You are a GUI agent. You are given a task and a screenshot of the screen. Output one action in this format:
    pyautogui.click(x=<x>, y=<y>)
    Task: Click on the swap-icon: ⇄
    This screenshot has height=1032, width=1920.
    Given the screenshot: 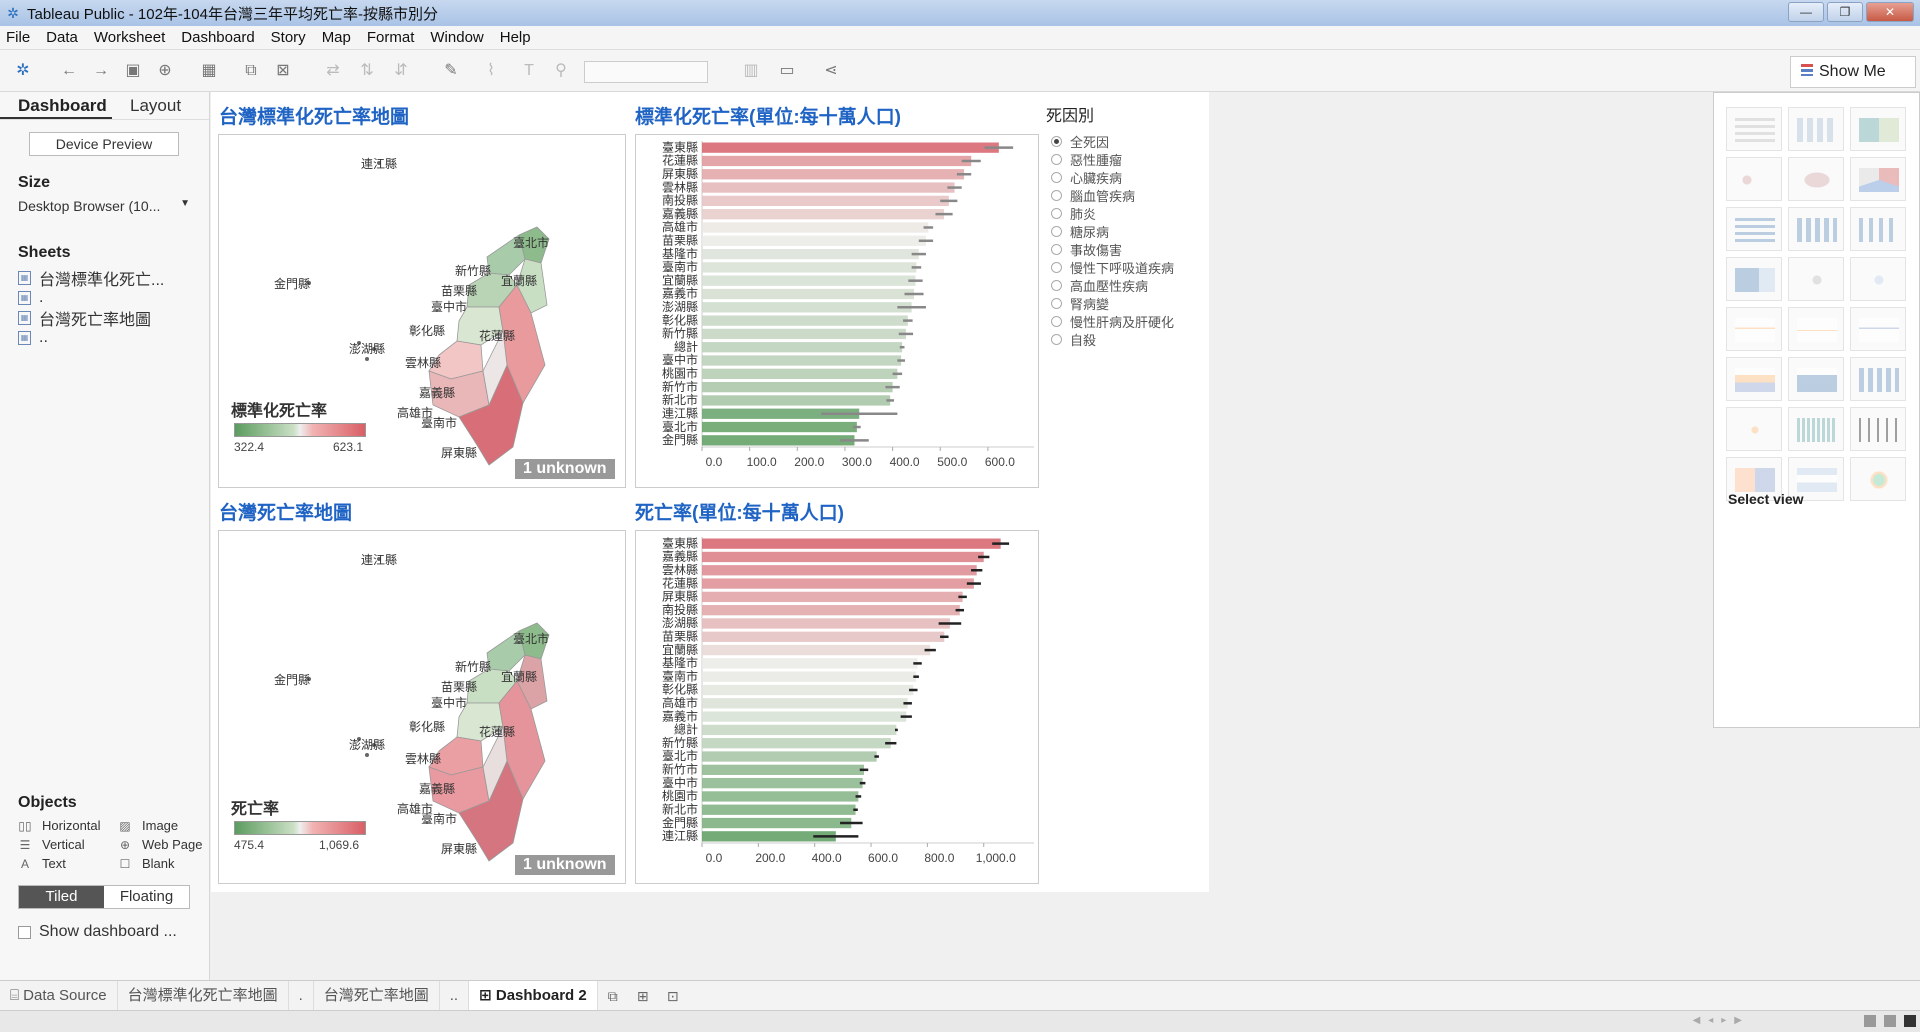 What is the action you would take?
    pyautogui.click(x=333, y=70)
    